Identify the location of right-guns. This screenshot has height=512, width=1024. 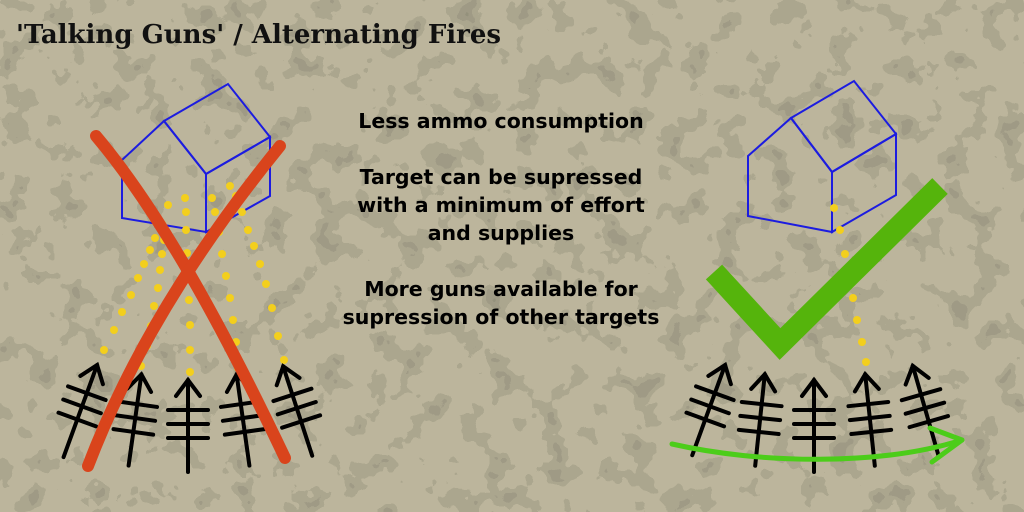
(817, 417).